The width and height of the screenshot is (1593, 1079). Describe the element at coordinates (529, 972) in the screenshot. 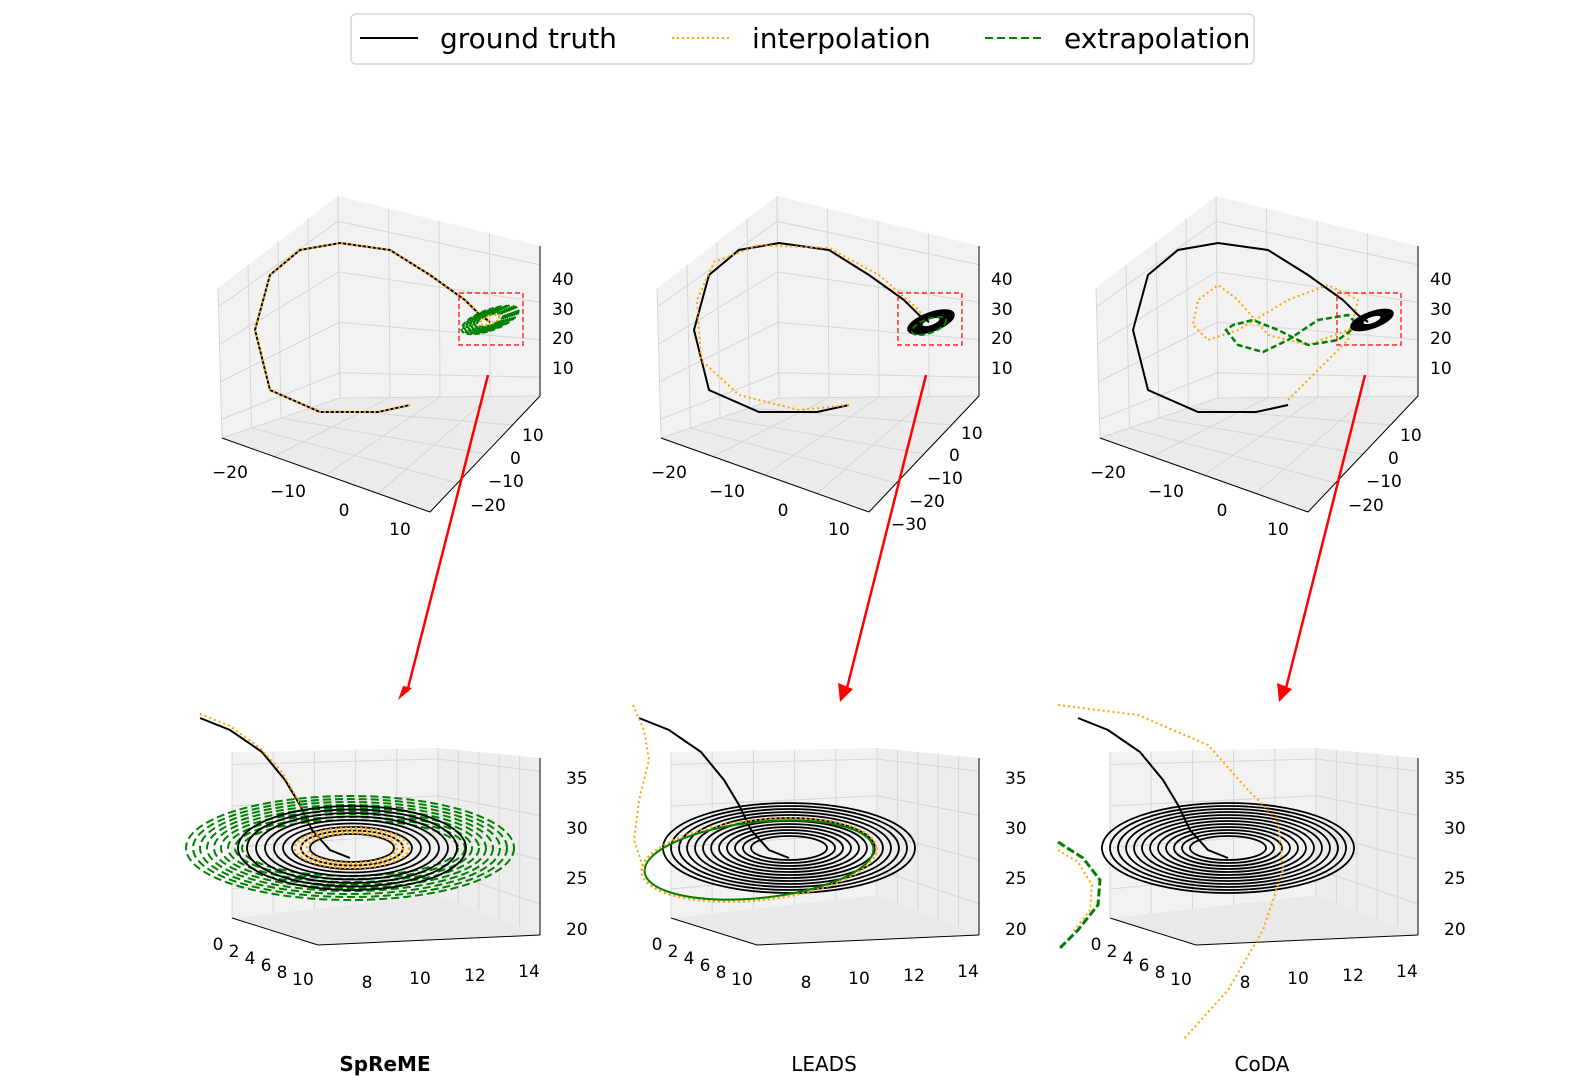

I see `y-tick-label: 14` at that location.